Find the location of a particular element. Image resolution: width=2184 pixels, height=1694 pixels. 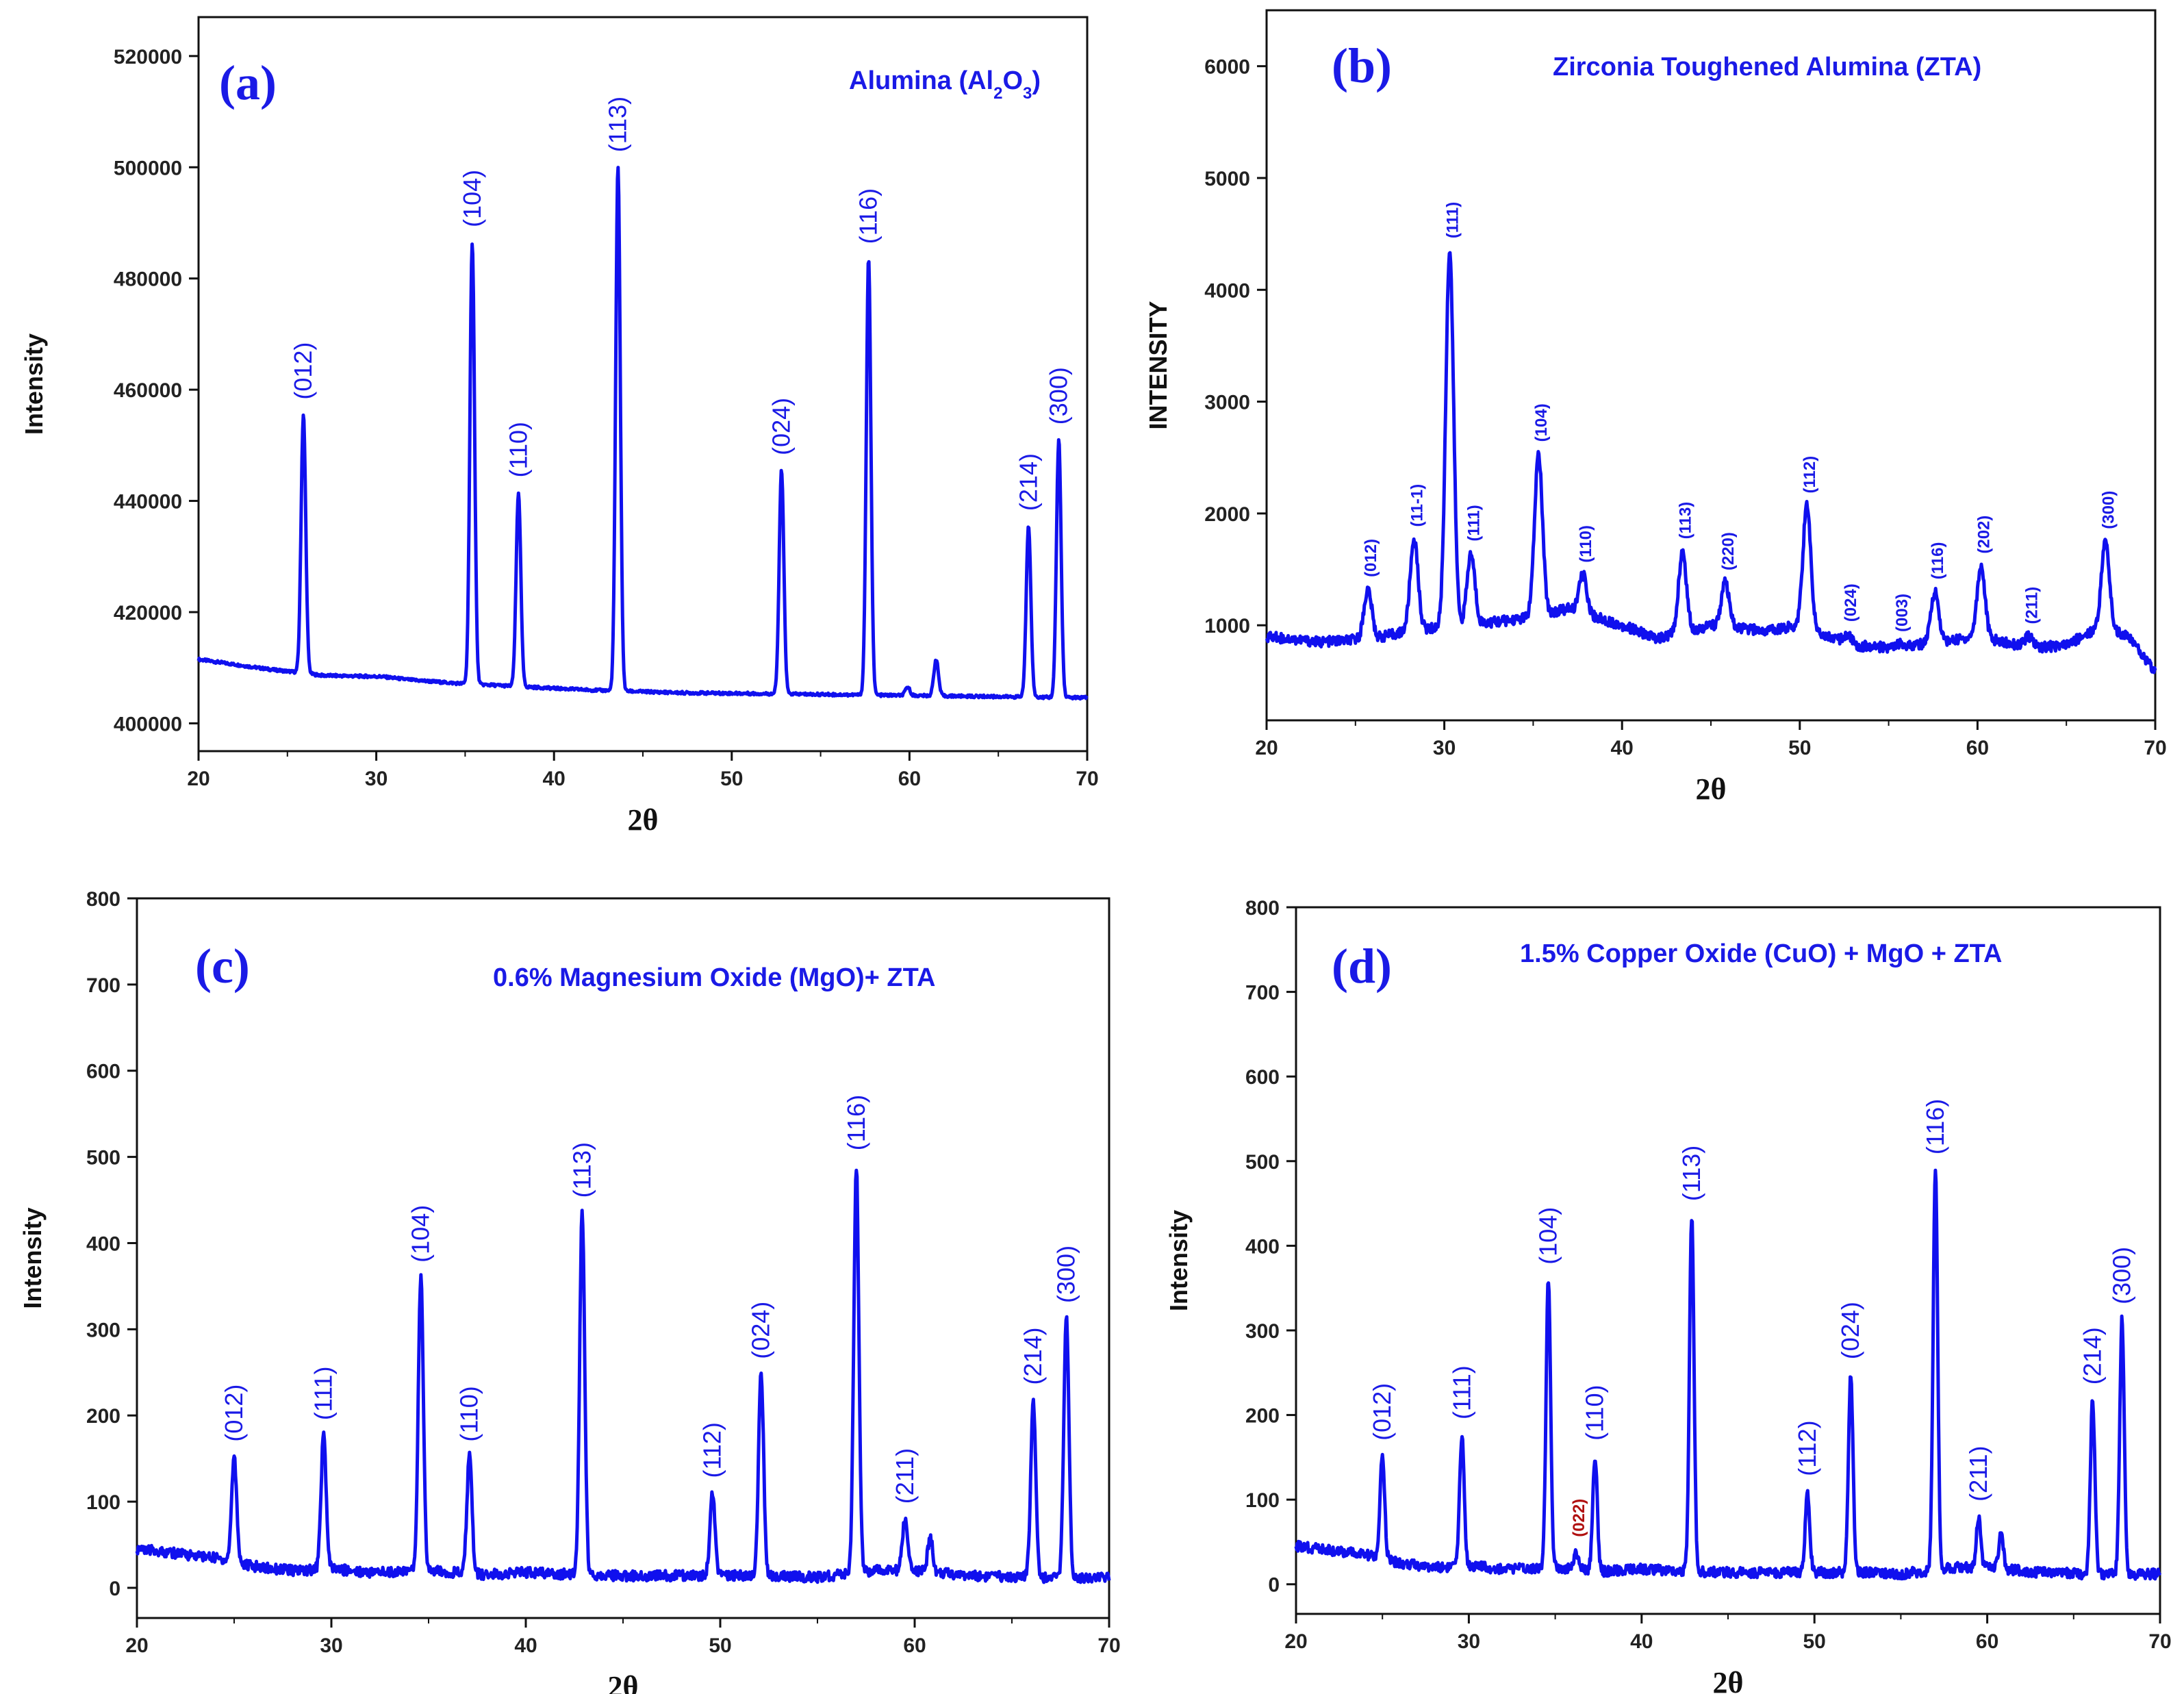

panel-label: (b) is located at coordinates (1362, 65).